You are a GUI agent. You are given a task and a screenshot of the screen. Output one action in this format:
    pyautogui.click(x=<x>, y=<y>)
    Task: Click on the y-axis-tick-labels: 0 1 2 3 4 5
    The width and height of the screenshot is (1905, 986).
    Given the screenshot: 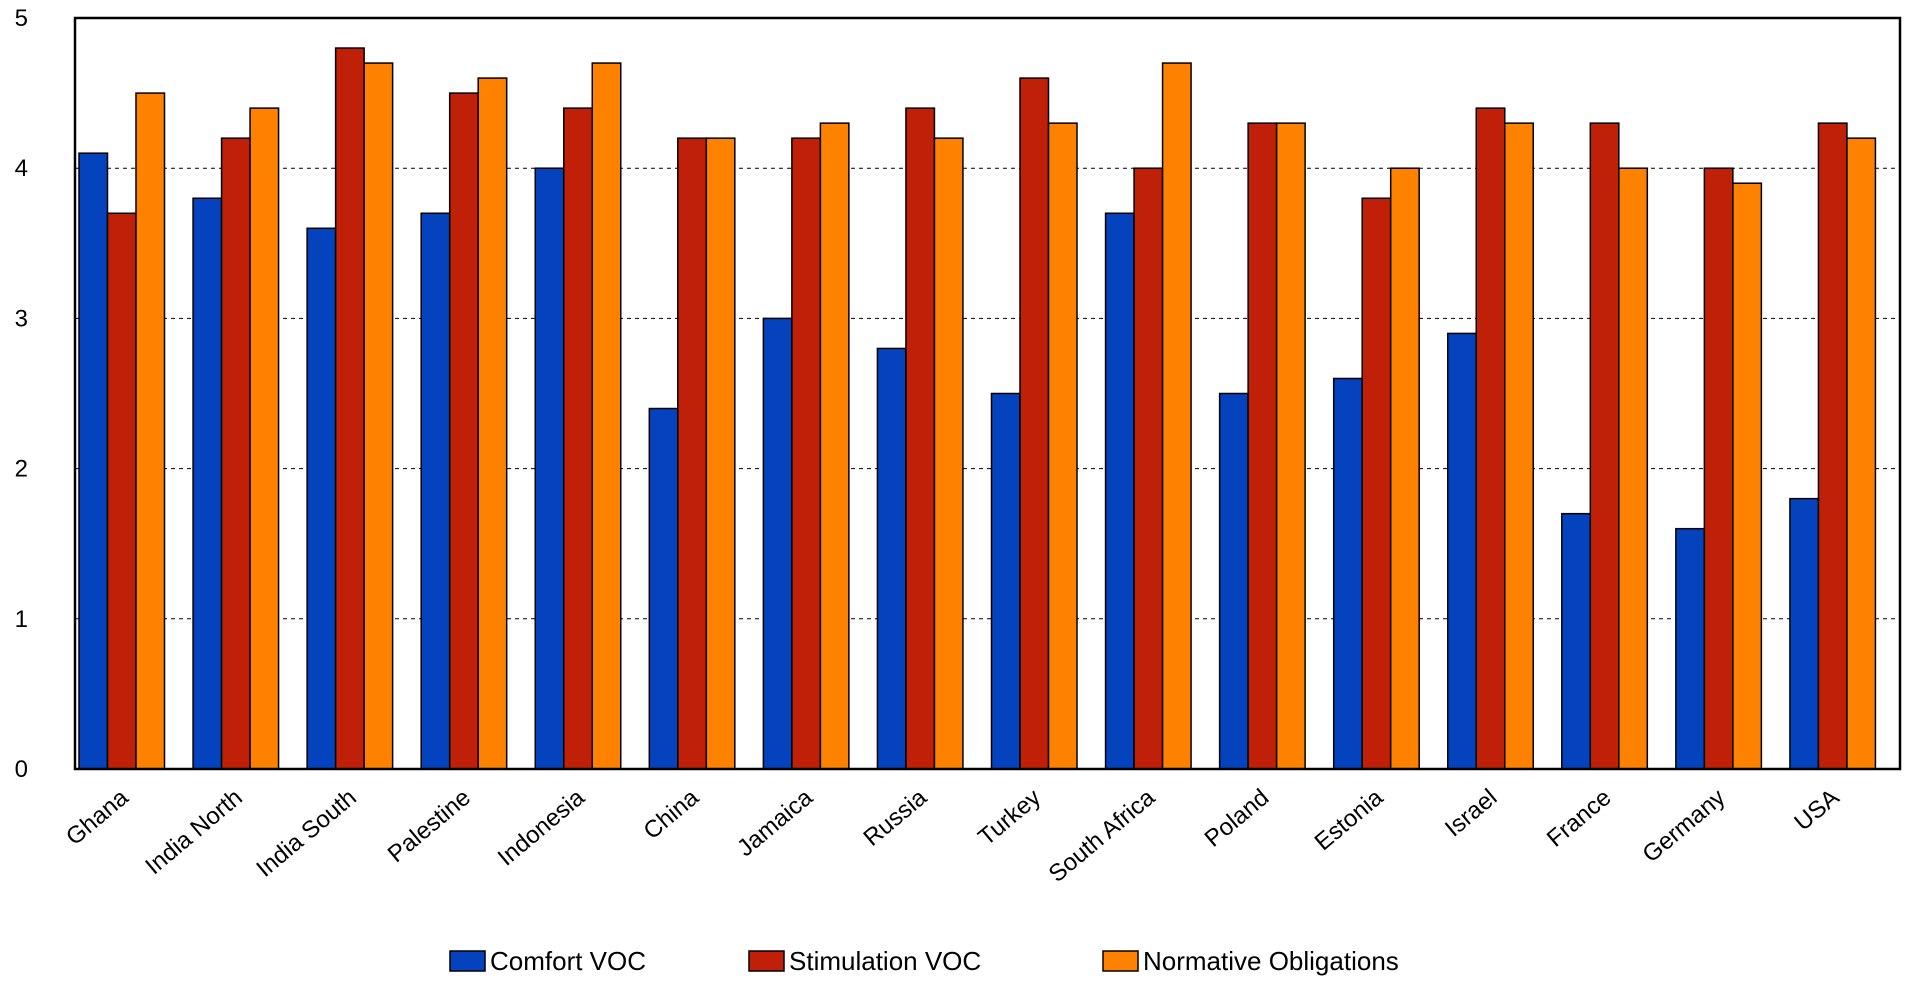 What is the action you would take?
    pyautogui.click(x=21, y=394)
    